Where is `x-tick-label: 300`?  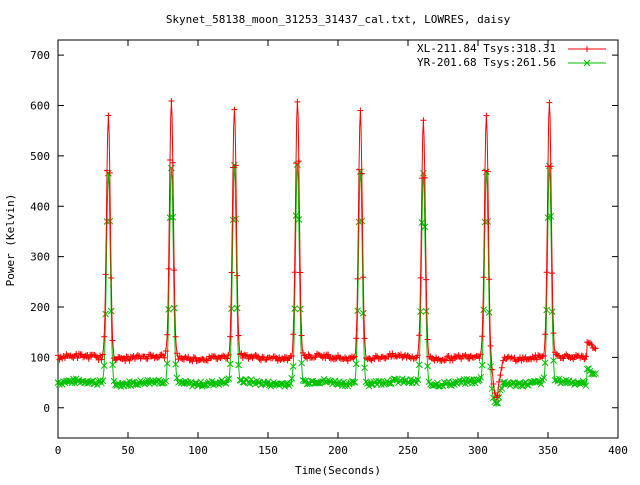
x-tick-label: 300 is located at coordinates (478, 450).